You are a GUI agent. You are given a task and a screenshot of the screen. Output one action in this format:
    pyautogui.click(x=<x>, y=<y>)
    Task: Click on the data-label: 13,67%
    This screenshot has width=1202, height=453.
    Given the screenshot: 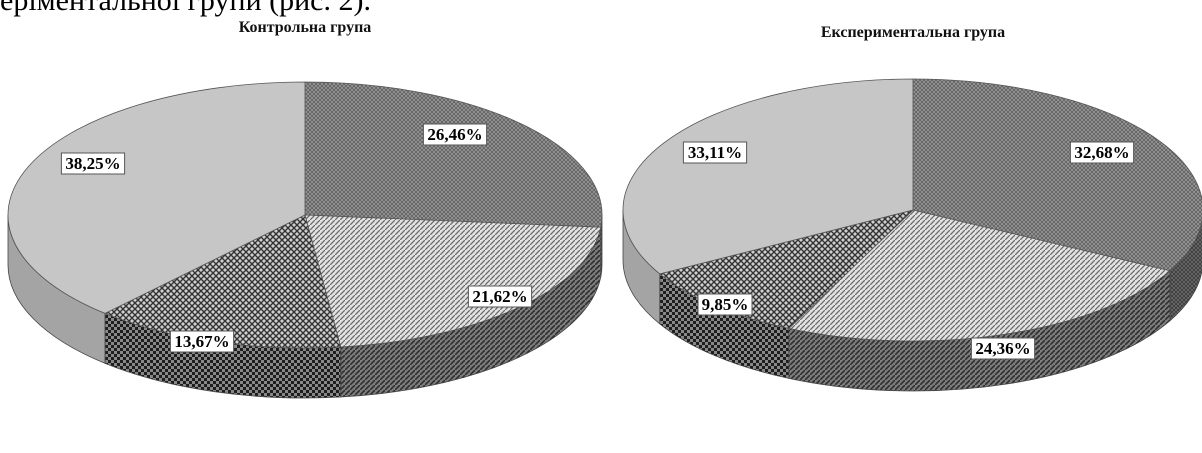 What is the action you would take?
    pyautogui.click(x=201, y=341)
    